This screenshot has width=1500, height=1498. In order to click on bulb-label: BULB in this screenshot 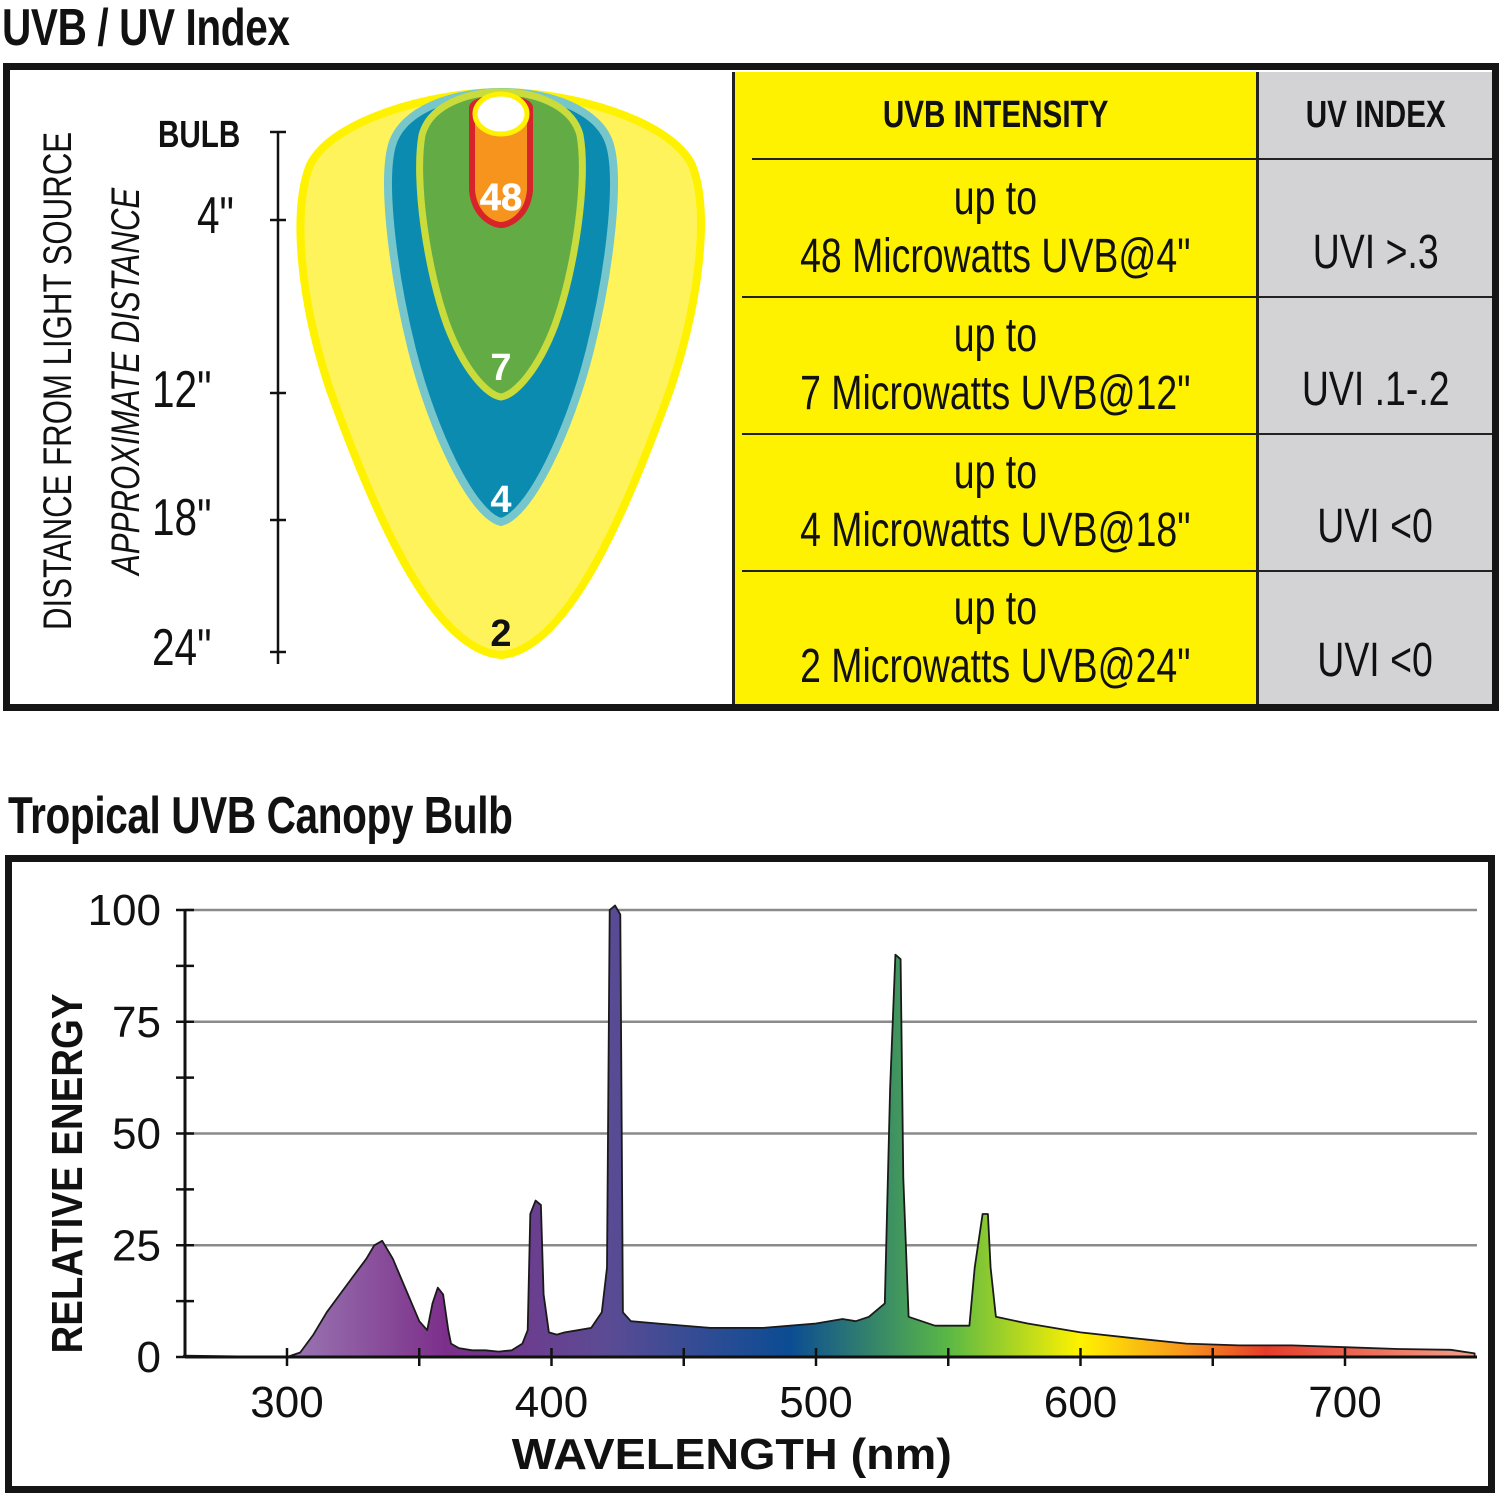, I will do `click(199, 135)`.